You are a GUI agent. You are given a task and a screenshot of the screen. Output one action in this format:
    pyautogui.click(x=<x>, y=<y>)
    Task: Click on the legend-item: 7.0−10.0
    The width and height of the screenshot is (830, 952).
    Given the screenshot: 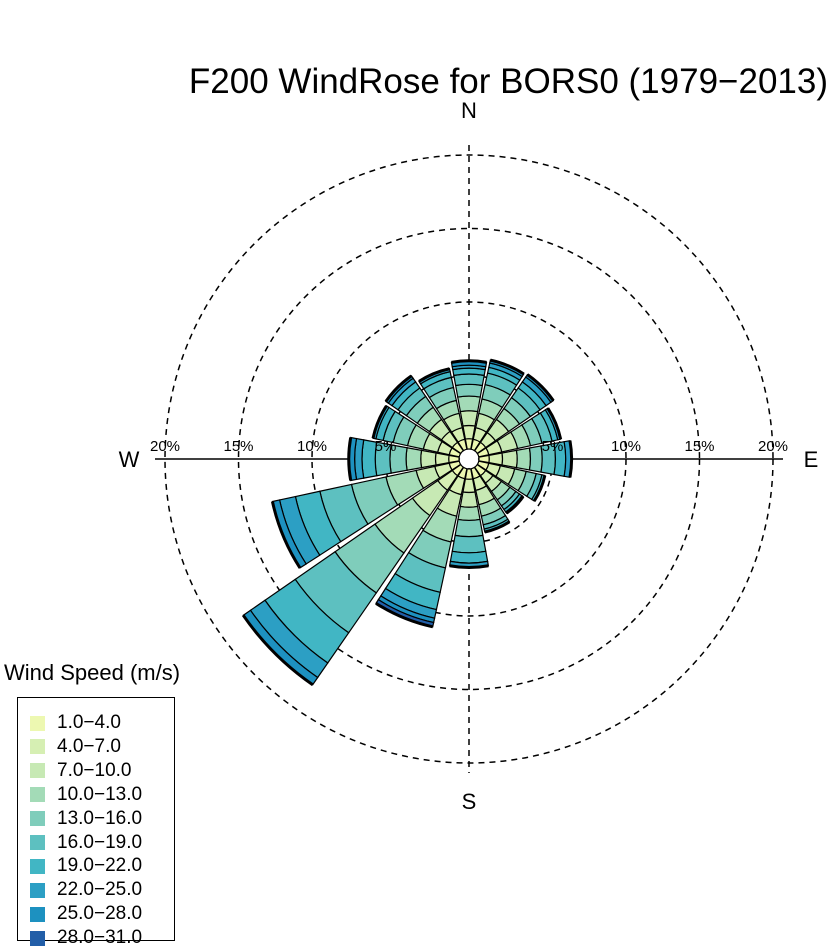 What is the action you would take?
    pyautogui.click(x=81, y=771)
    